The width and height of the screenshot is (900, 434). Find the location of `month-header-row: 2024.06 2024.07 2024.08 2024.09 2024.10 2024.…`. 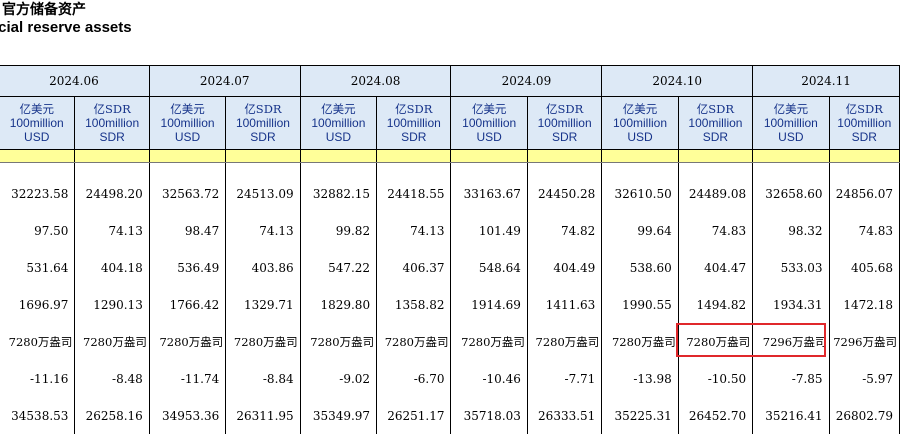

month-header-row: 2024.06 2024.07 2024.08 2024.09 2024.10 2024.… is located at coordinates (450, 81).